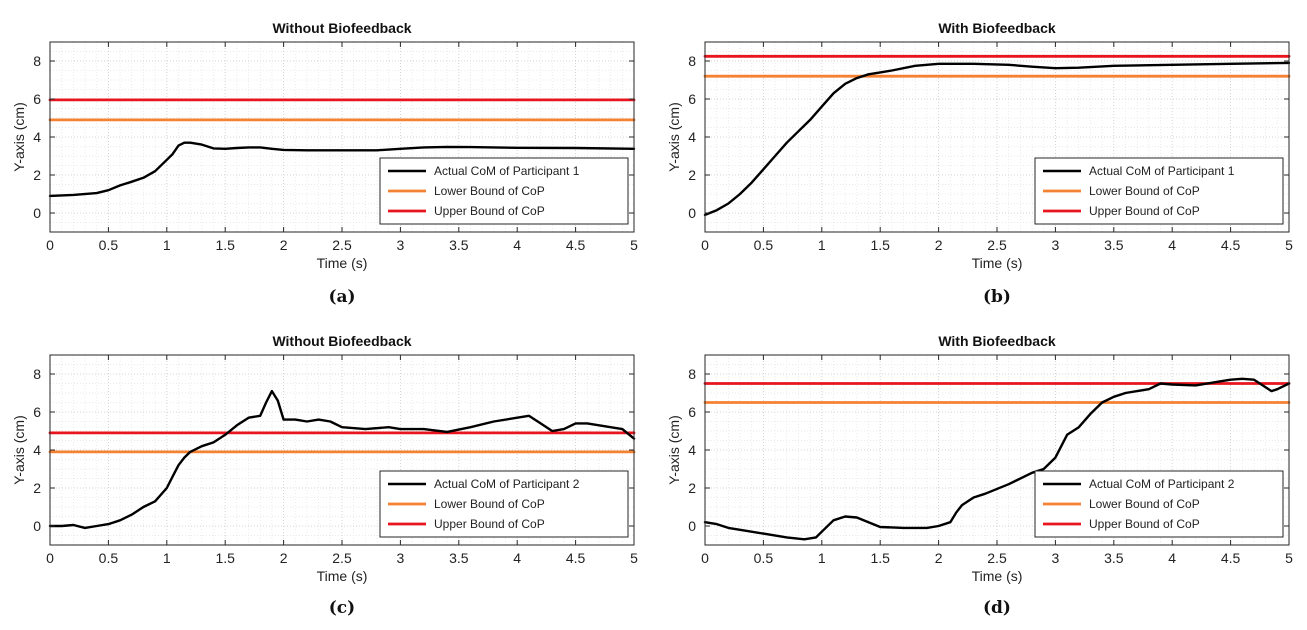  What do you see at coordinates (341, 297) in the screenshot?
I see `panel-label: (a)` at bounding box center [341, 297].